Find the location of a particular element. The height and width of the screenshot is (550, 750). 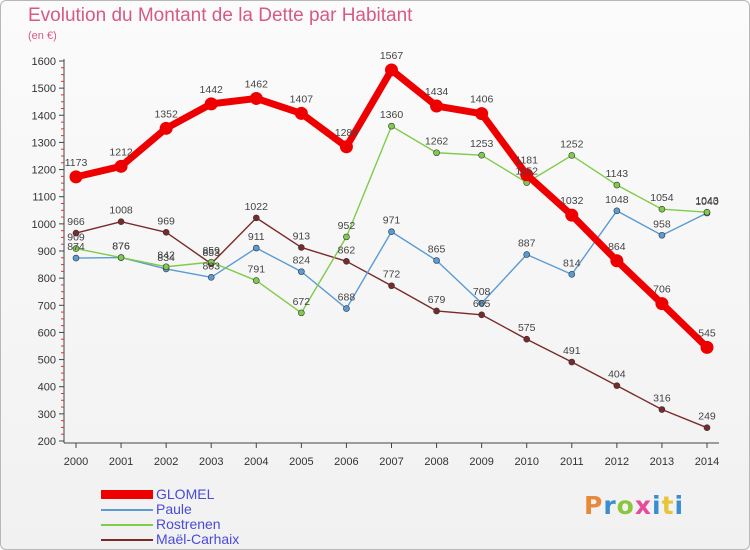

y-tick-label: 400 is located at coordinates (47, 388).